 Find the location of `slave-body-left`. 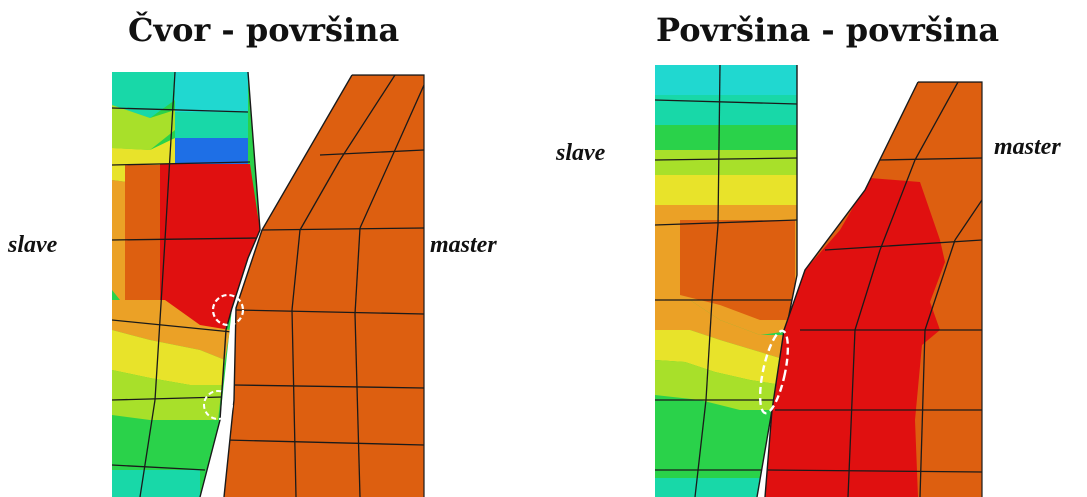

slave-body-left is located at coordinates (186, 284).